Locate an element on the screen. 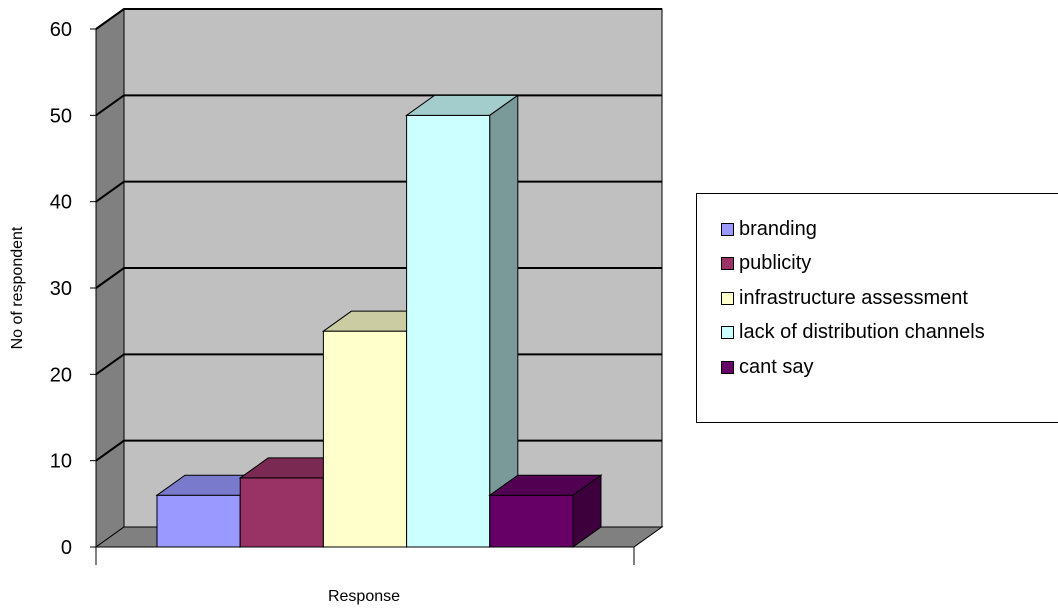  legend-label: branding is located at coordinates (778, 228).